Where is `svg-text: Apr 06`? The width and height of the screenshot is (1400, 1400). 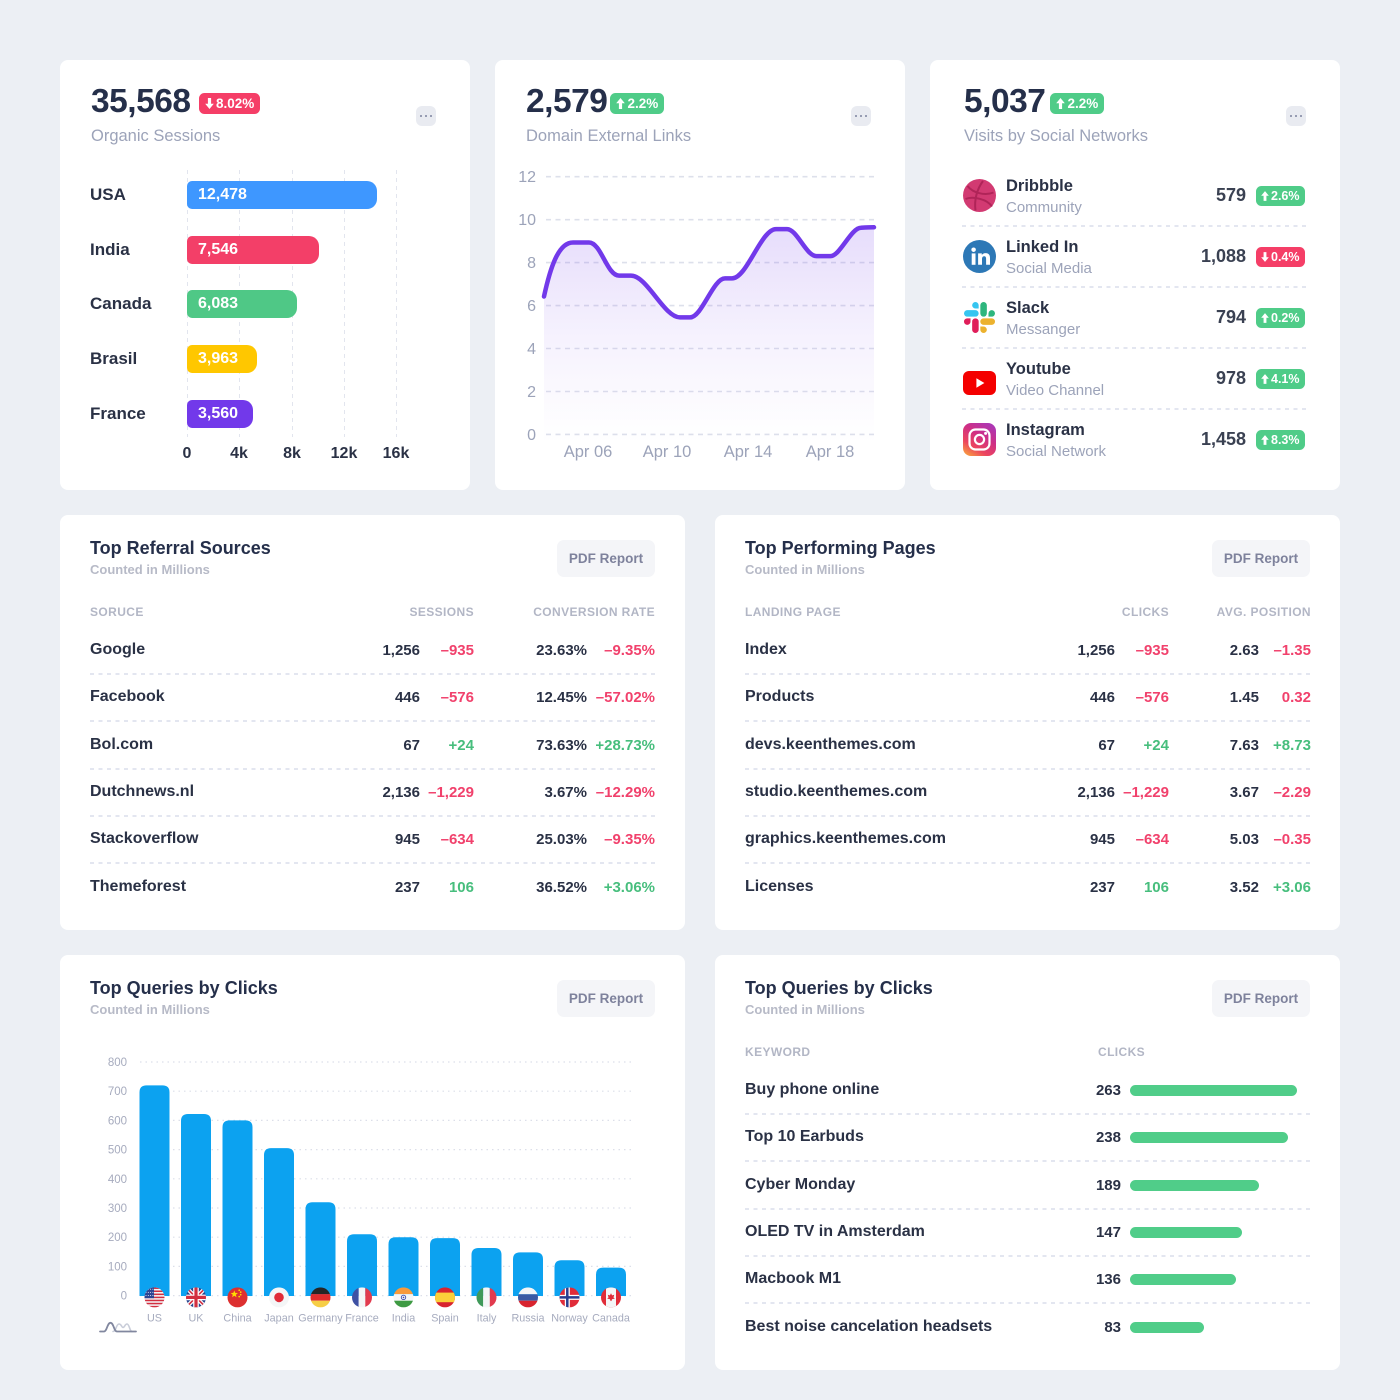
svg-text: Apr 06 is located at coordinates (588, 452).